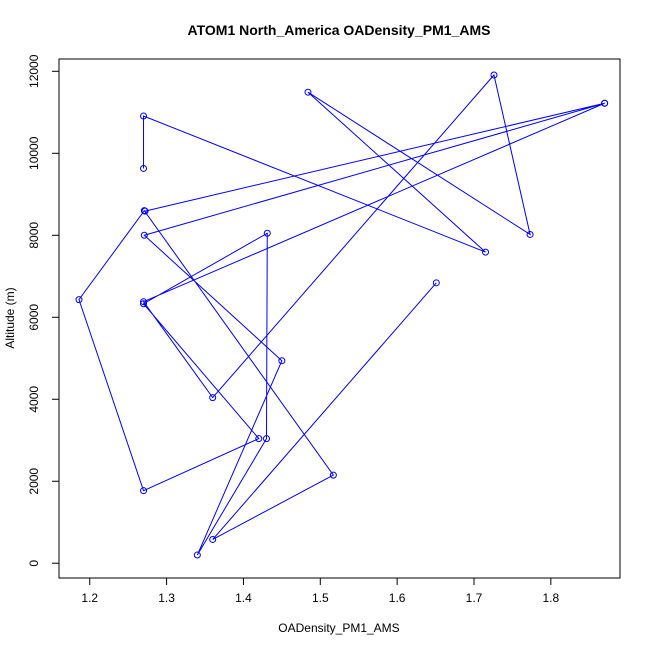 Image resolution: width=650 pixels, height=650 pixels. I want to click on y-tick-label: 6000, so click(34, 317).